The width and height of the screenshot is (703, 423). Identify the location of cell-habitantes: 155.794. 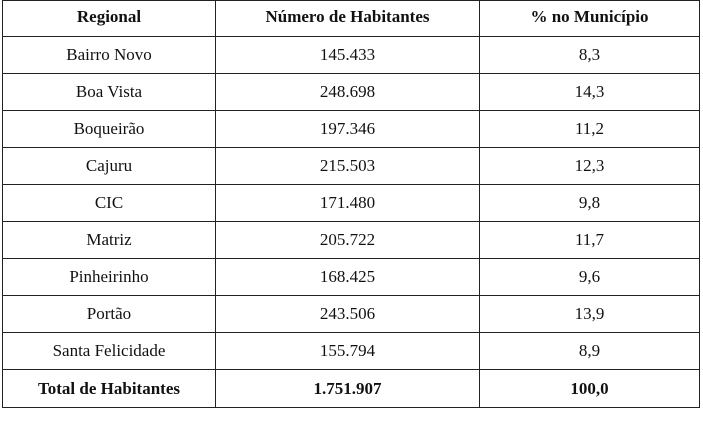
(347, 351).